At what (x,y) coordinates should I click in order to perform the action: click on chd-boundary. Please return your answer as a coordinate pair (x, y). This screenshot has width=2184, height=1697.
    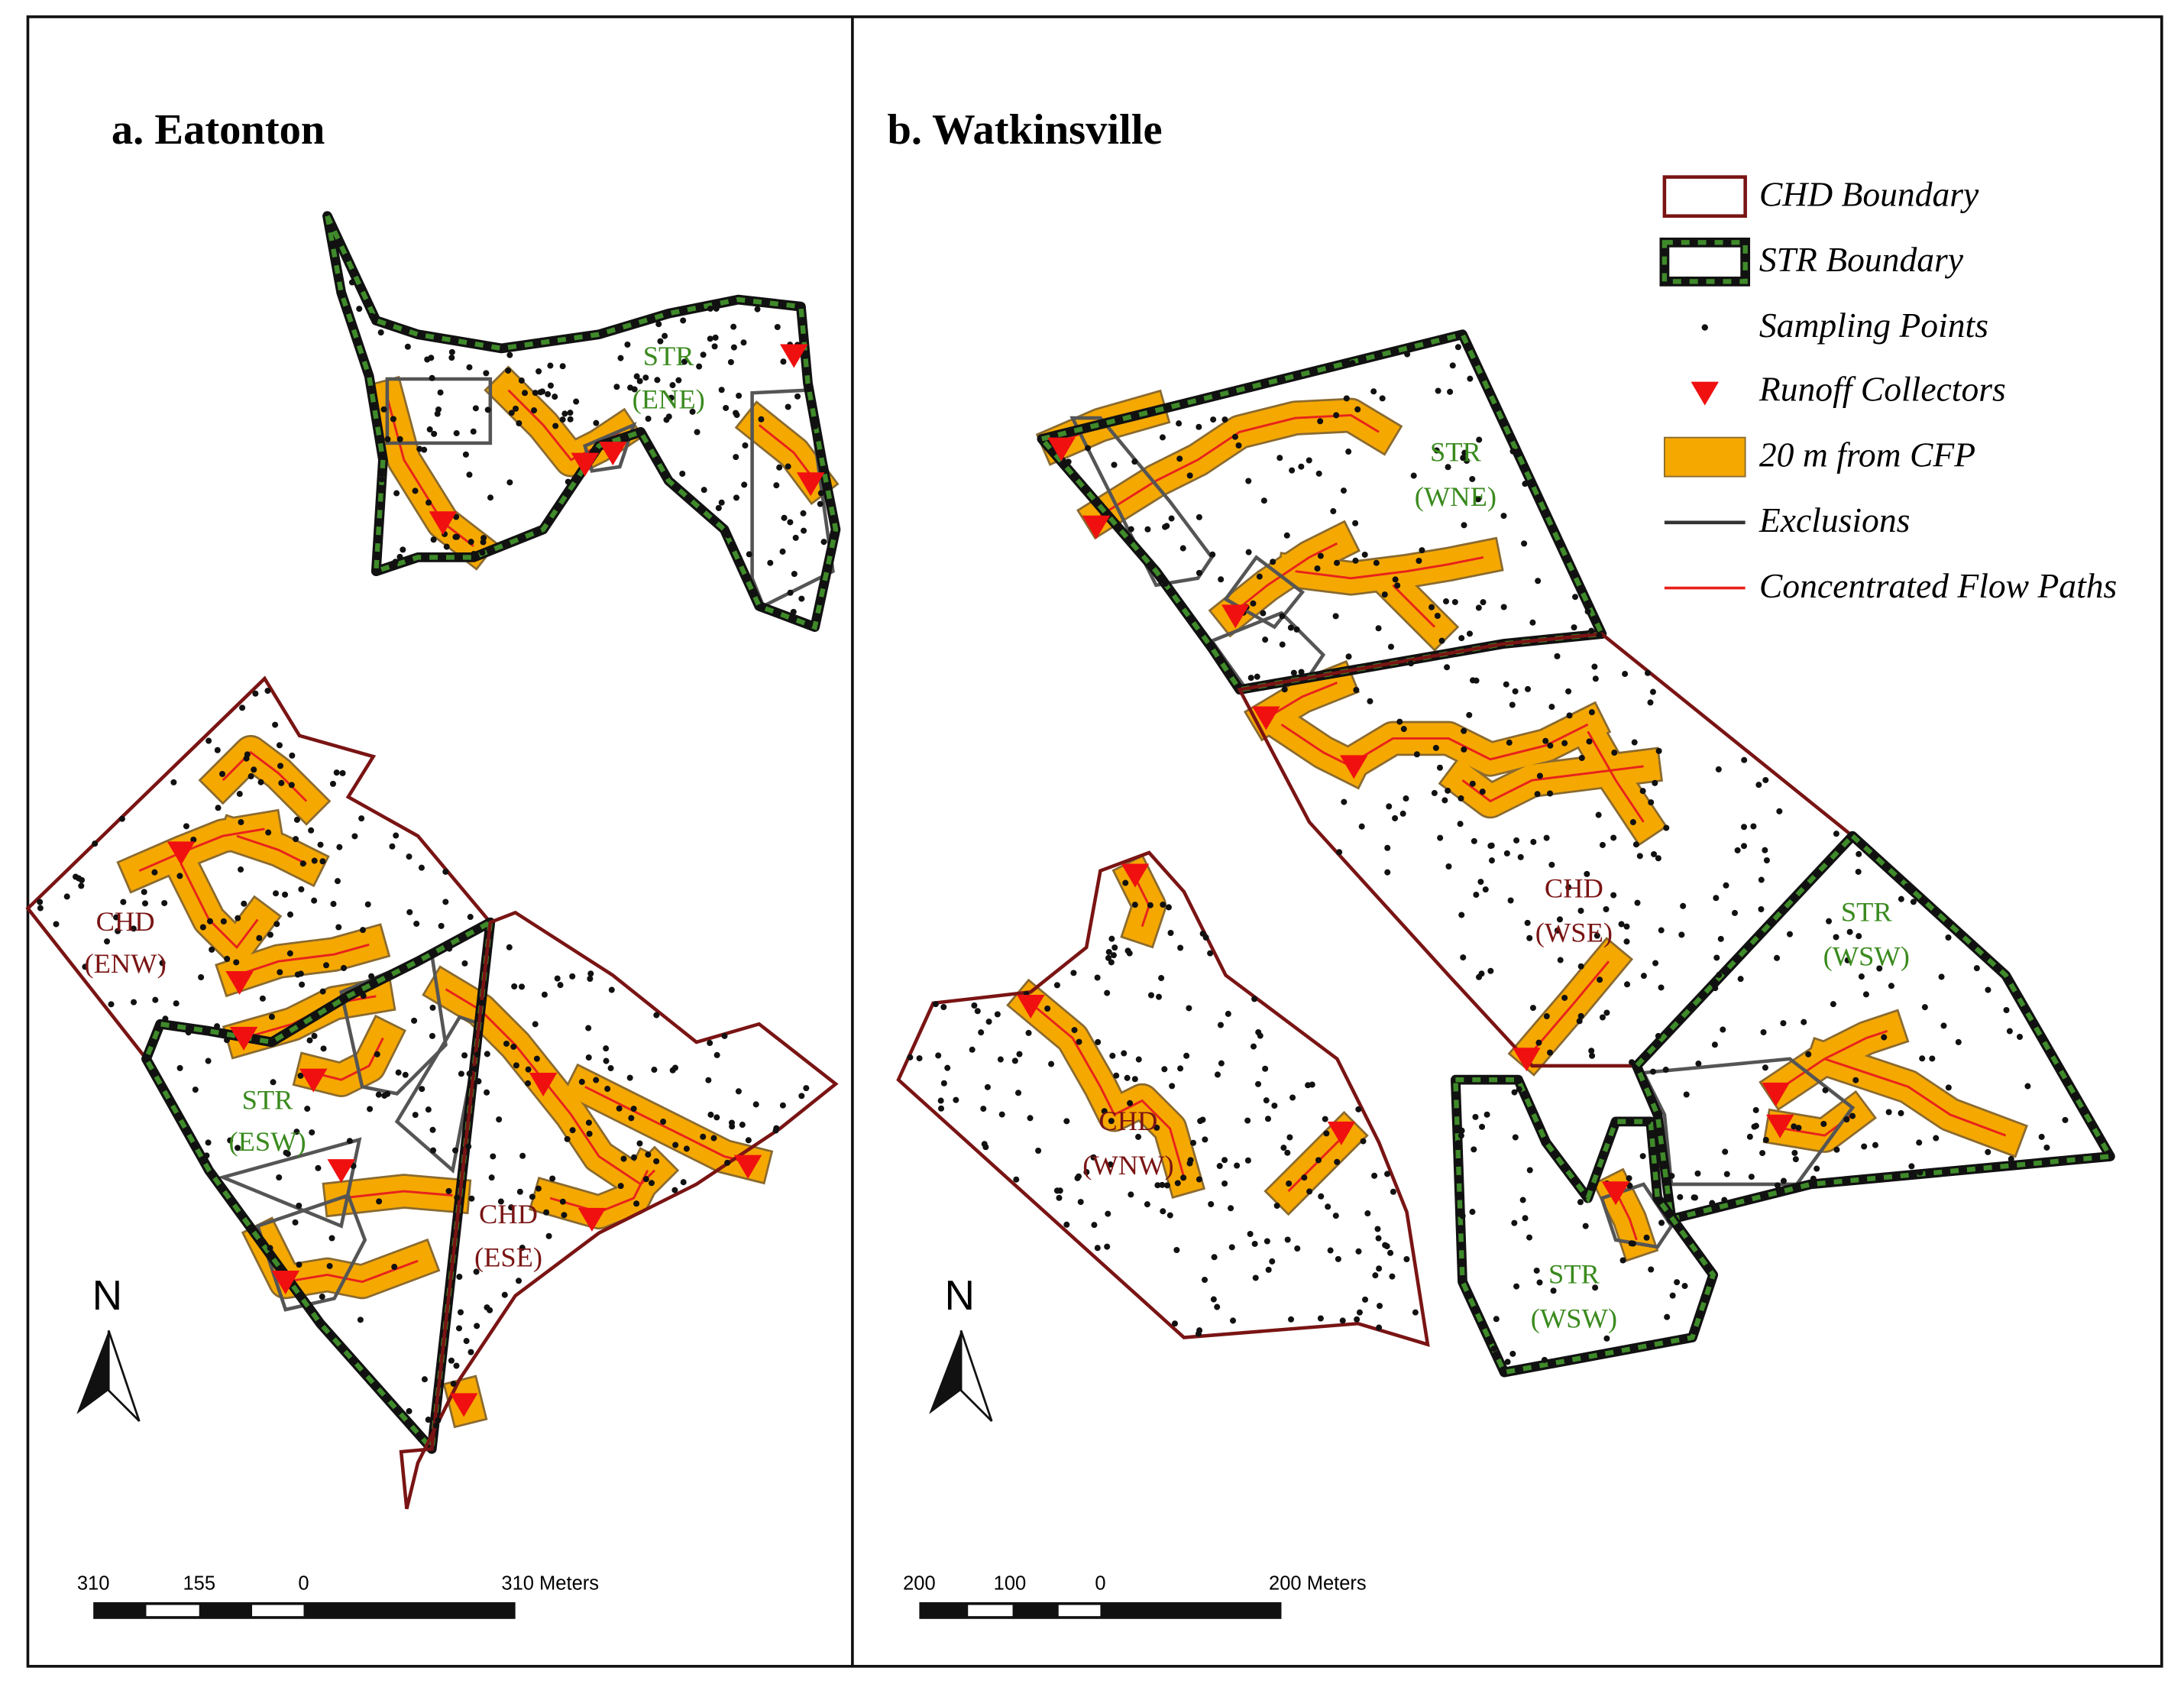
    Looking at the image, I should click on (619, 1210).